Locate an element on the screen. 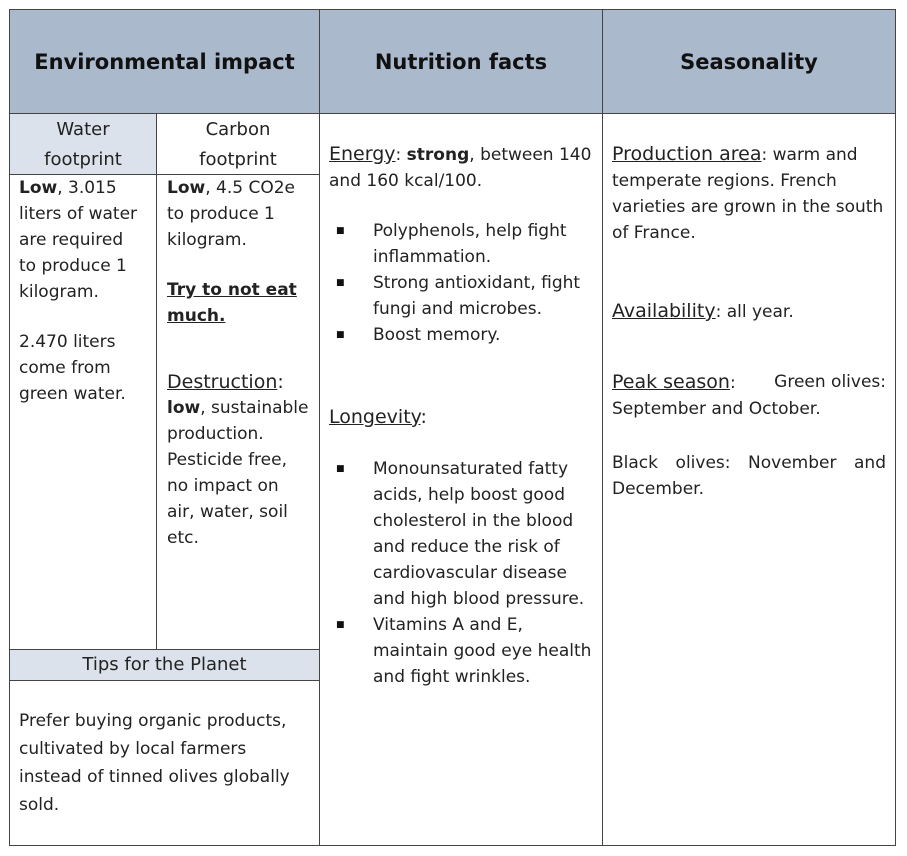 The height and width of the screenshot is (856, 907). bullet-text-line: acids, help boost good is located at coordinates (469, 495).